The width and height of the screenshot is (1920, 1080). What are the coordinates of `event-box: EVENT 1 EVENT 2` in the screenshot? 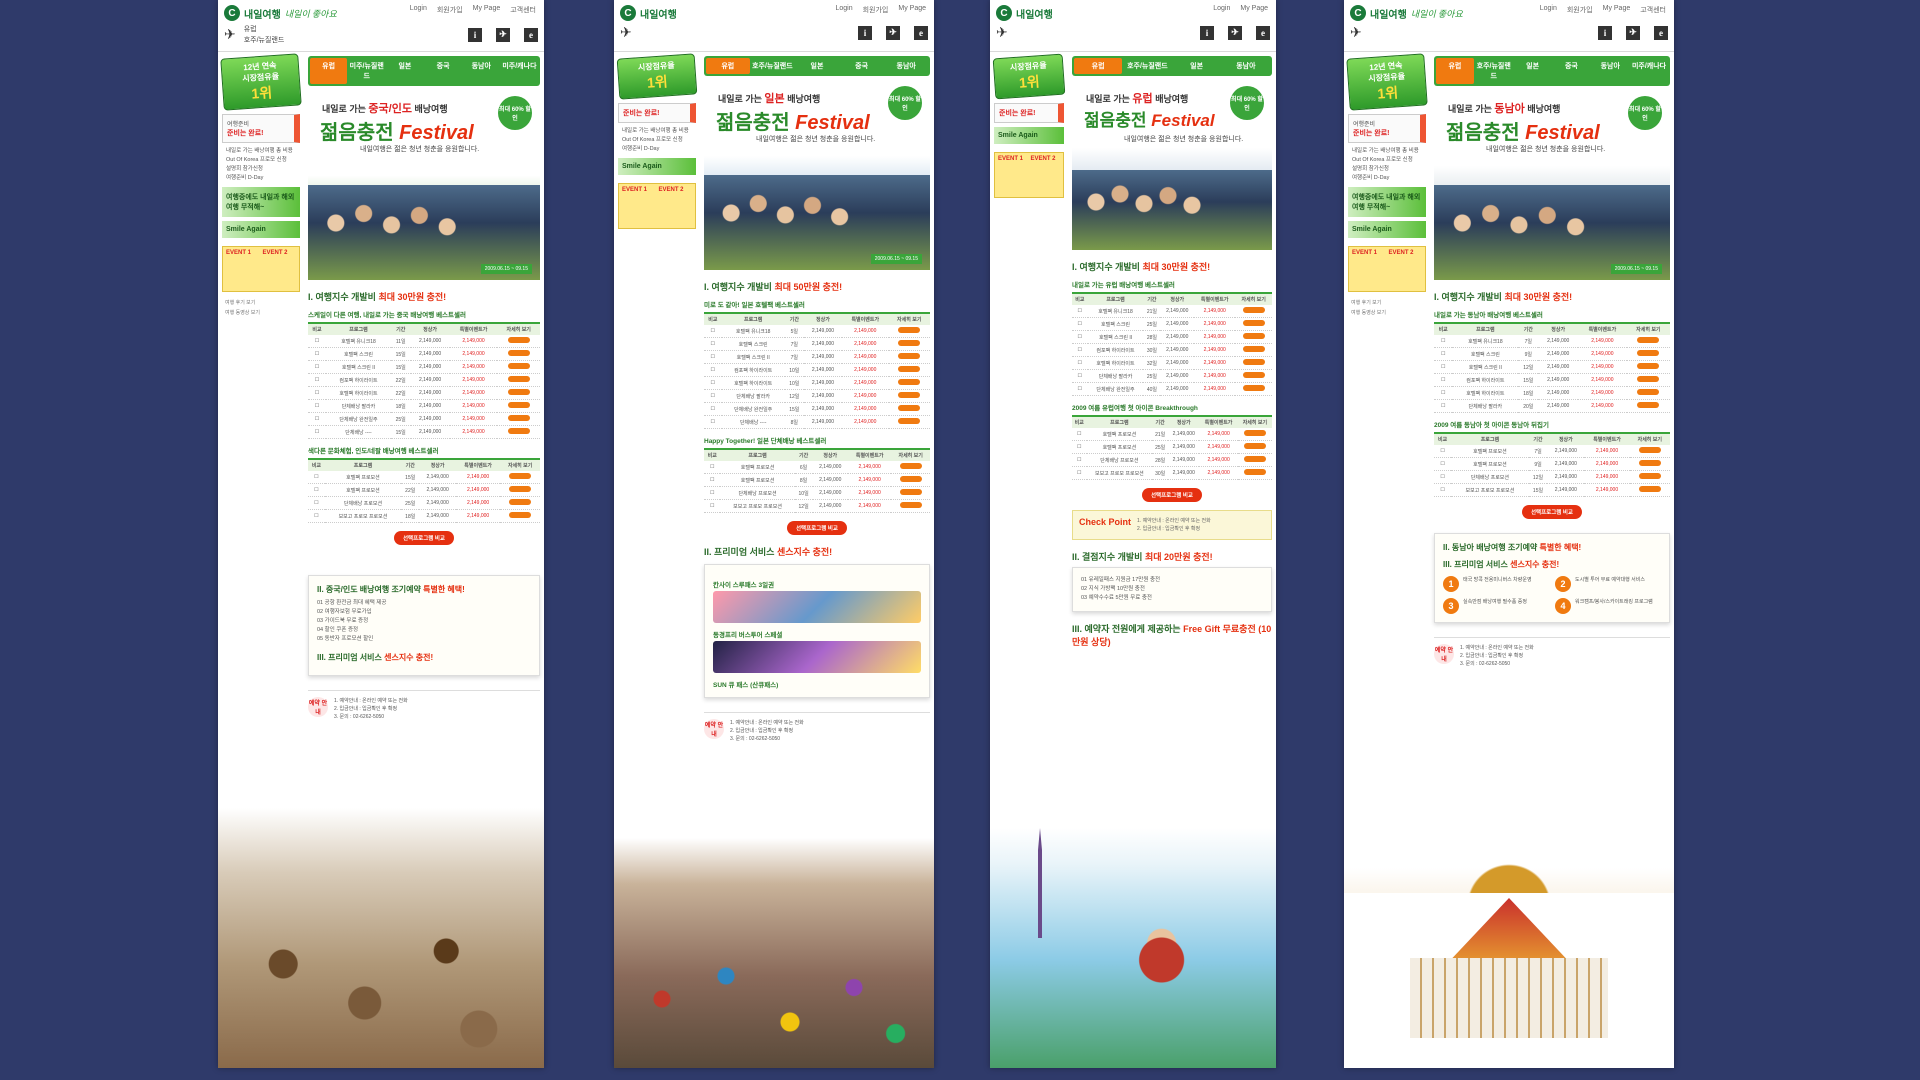 It's located at (657, 206).